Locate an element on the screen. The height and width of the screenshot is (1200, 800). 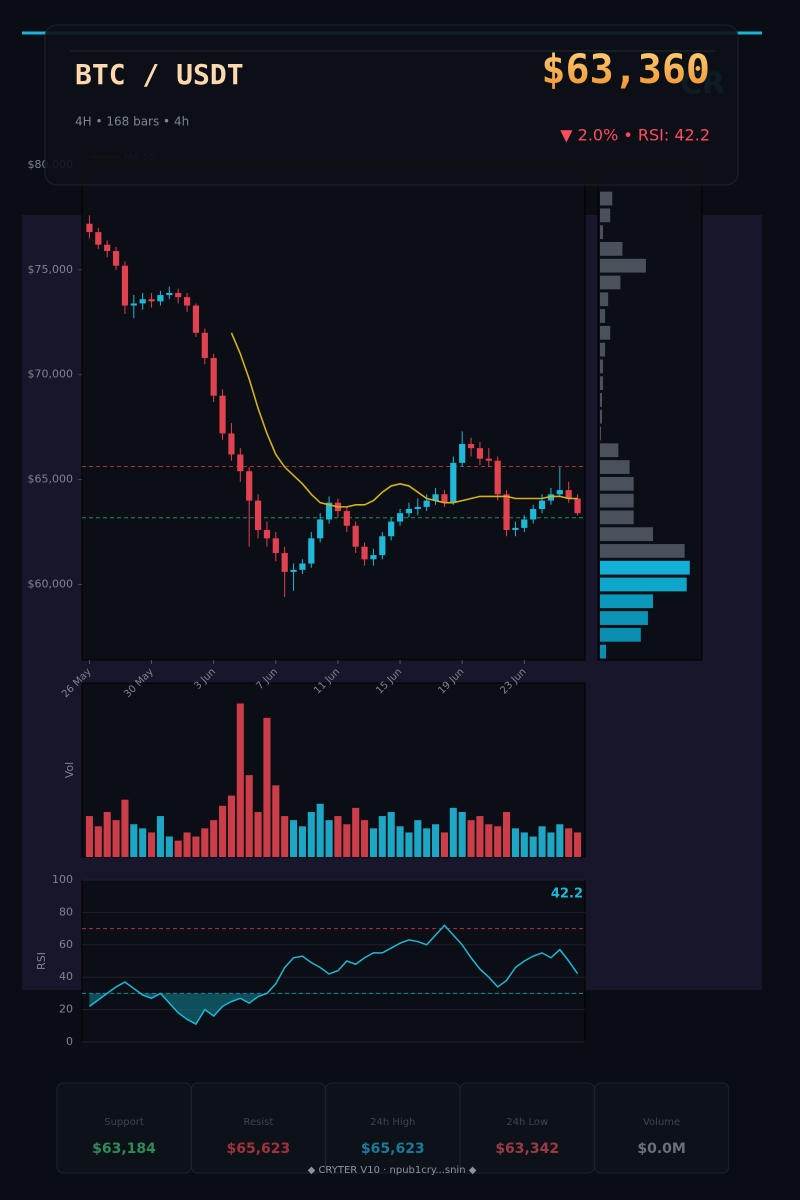
oversold-area is located at coordinates (333, 1009).